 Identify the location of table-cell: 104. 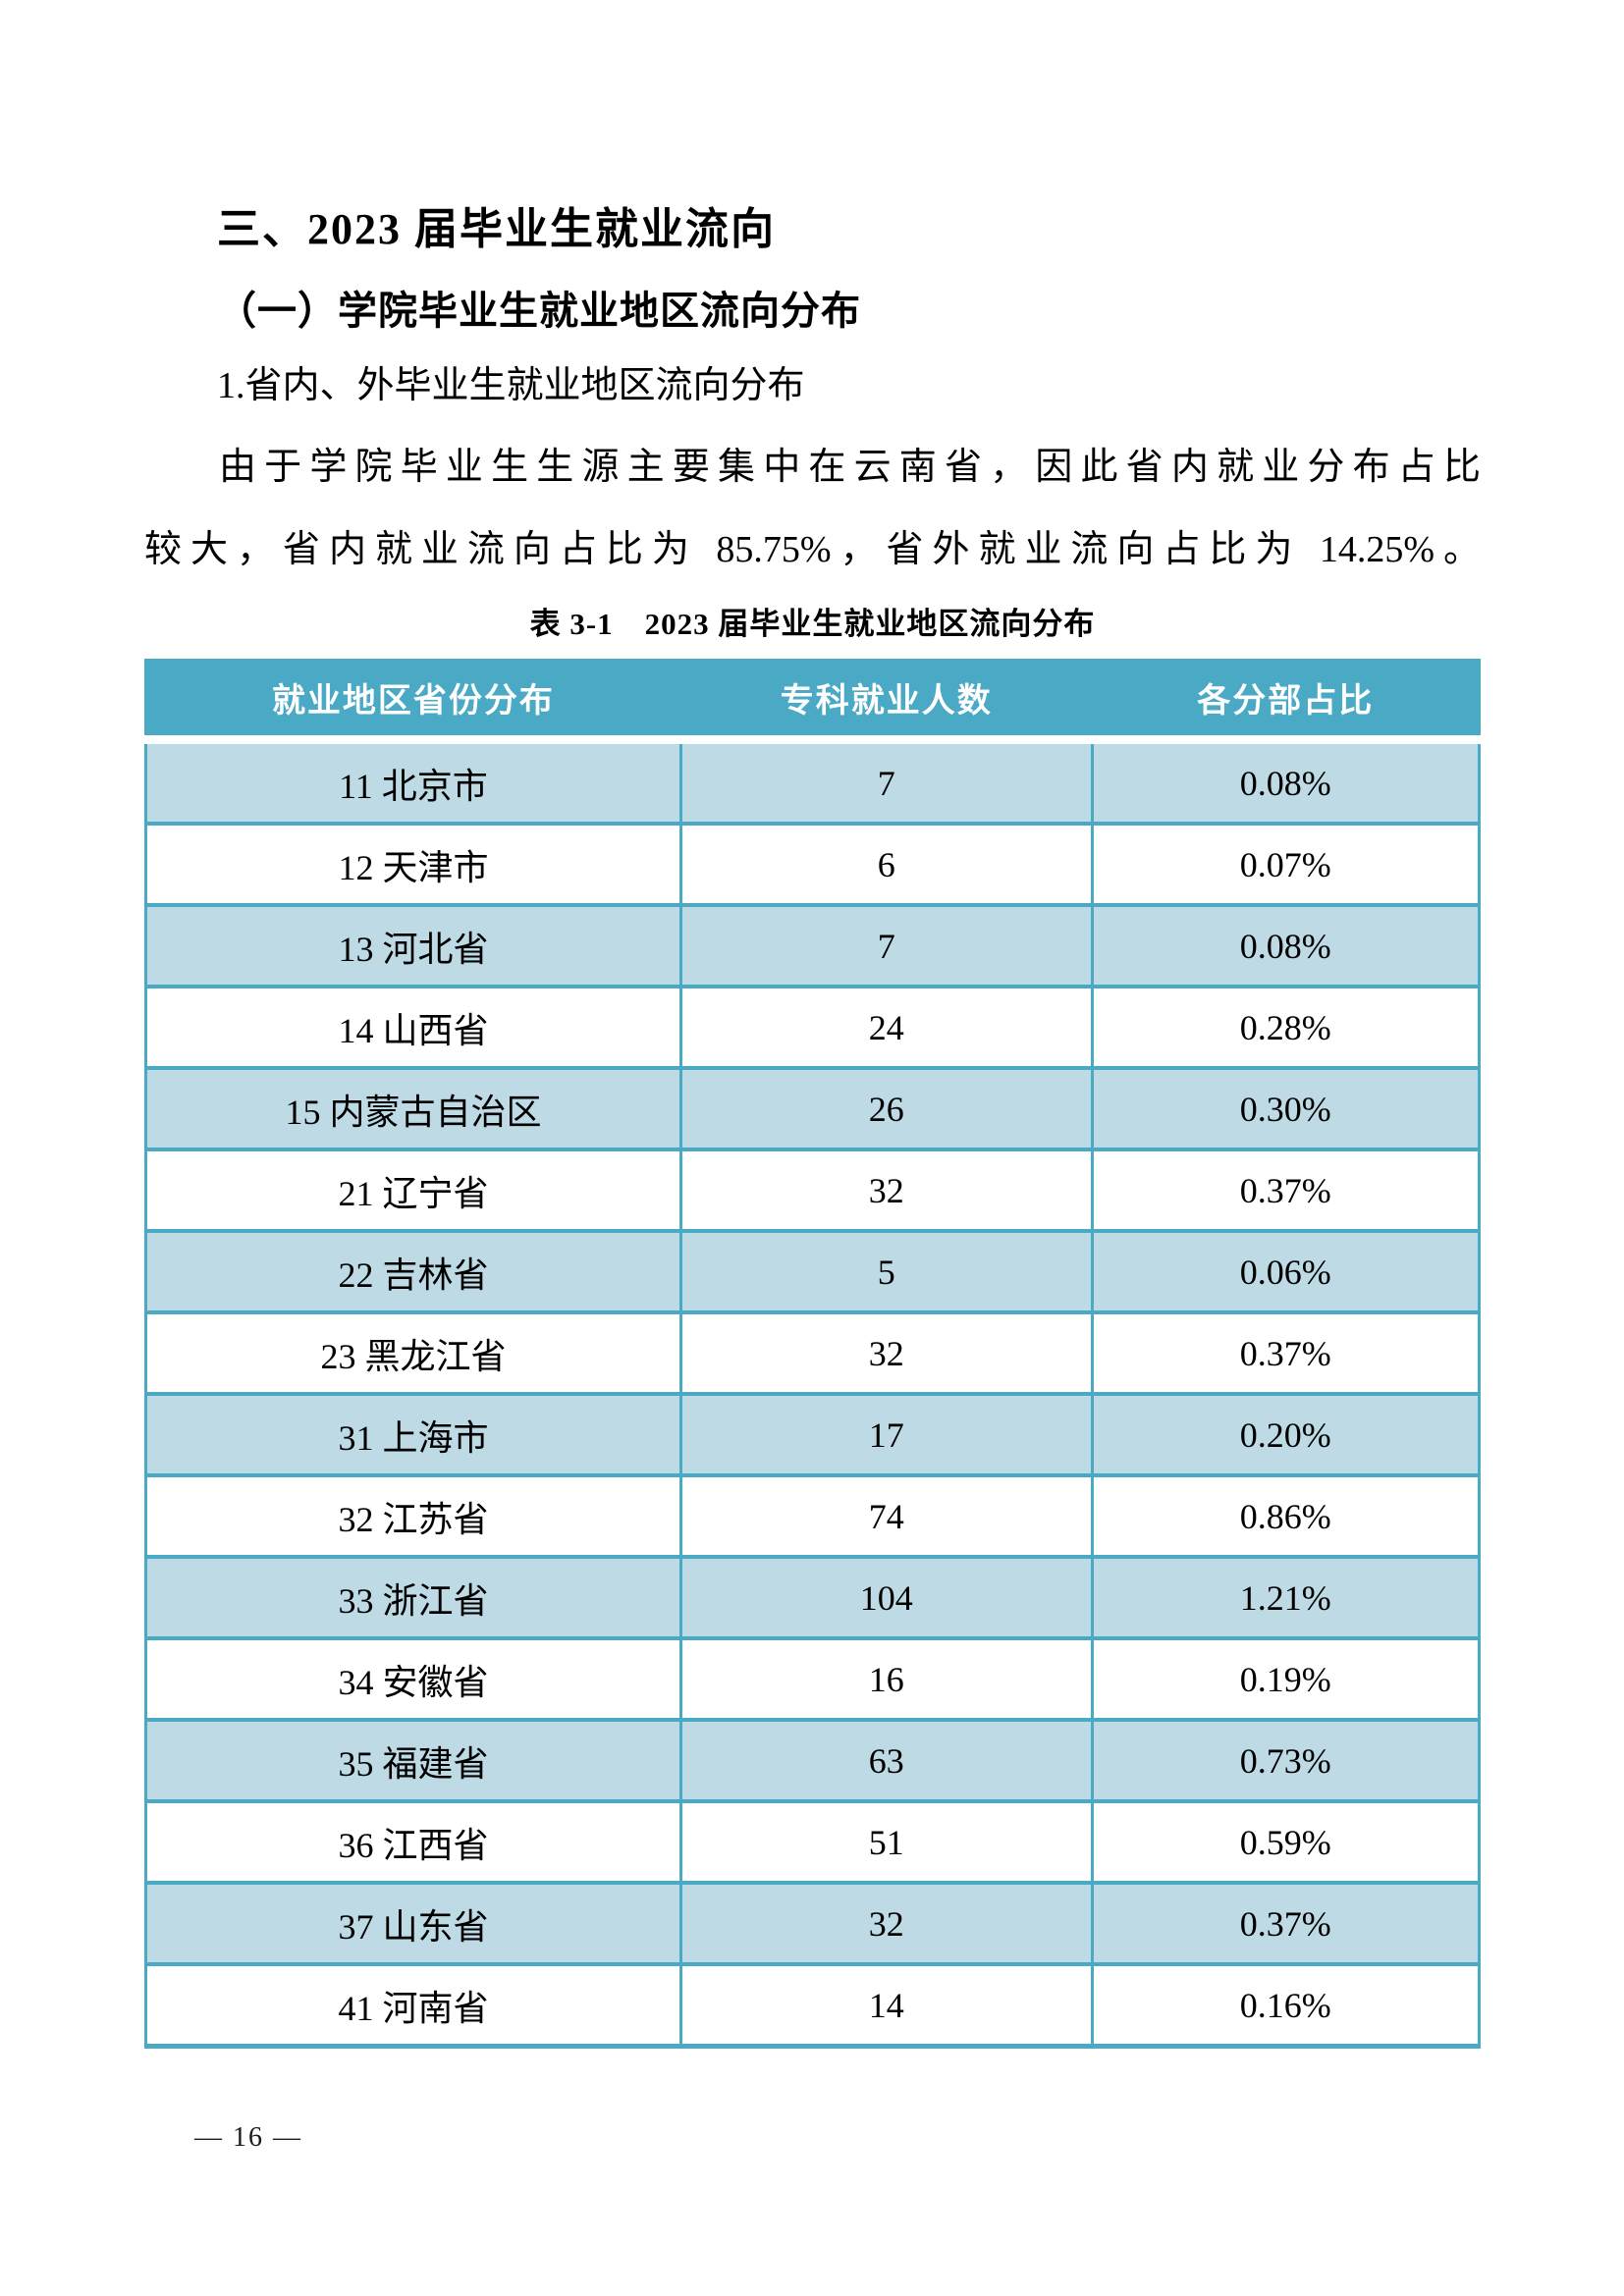
(886, 1598).